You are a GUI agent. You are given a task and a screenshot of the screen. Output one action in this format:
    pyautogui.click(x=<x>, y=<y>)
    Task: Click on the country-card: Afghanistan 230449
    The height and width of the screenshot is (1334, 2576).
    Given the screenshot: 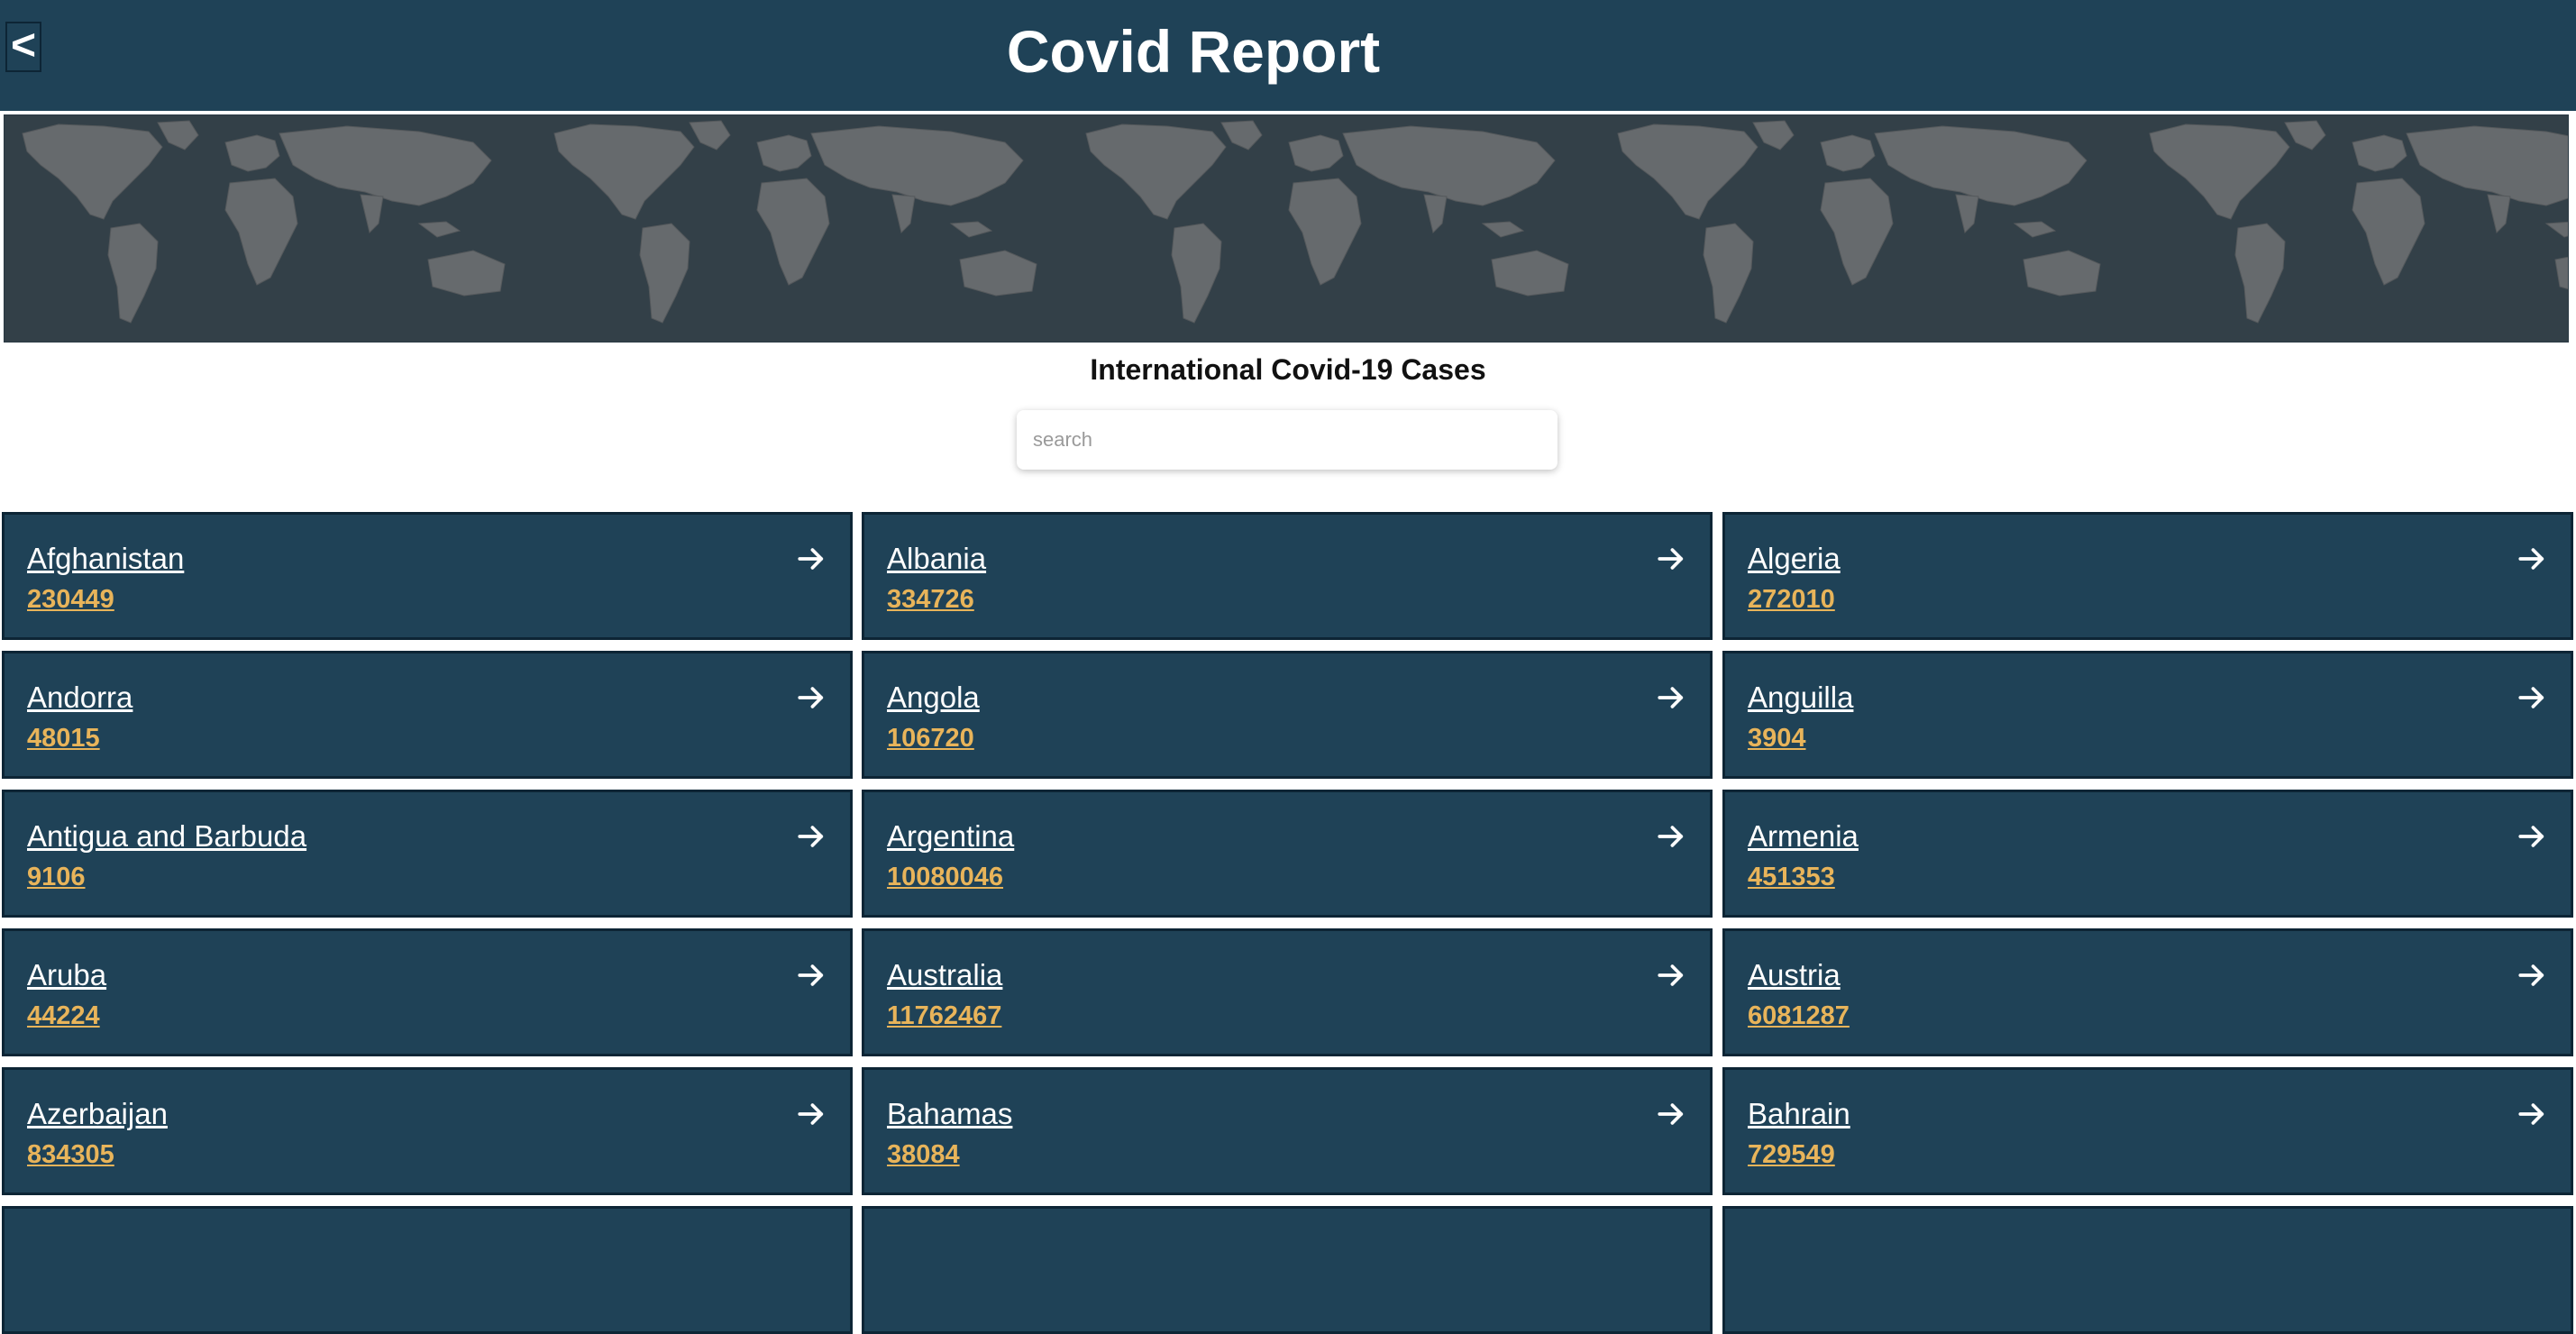 What is the action you would take?
    pyautogui.click(x=427, y=576)
    